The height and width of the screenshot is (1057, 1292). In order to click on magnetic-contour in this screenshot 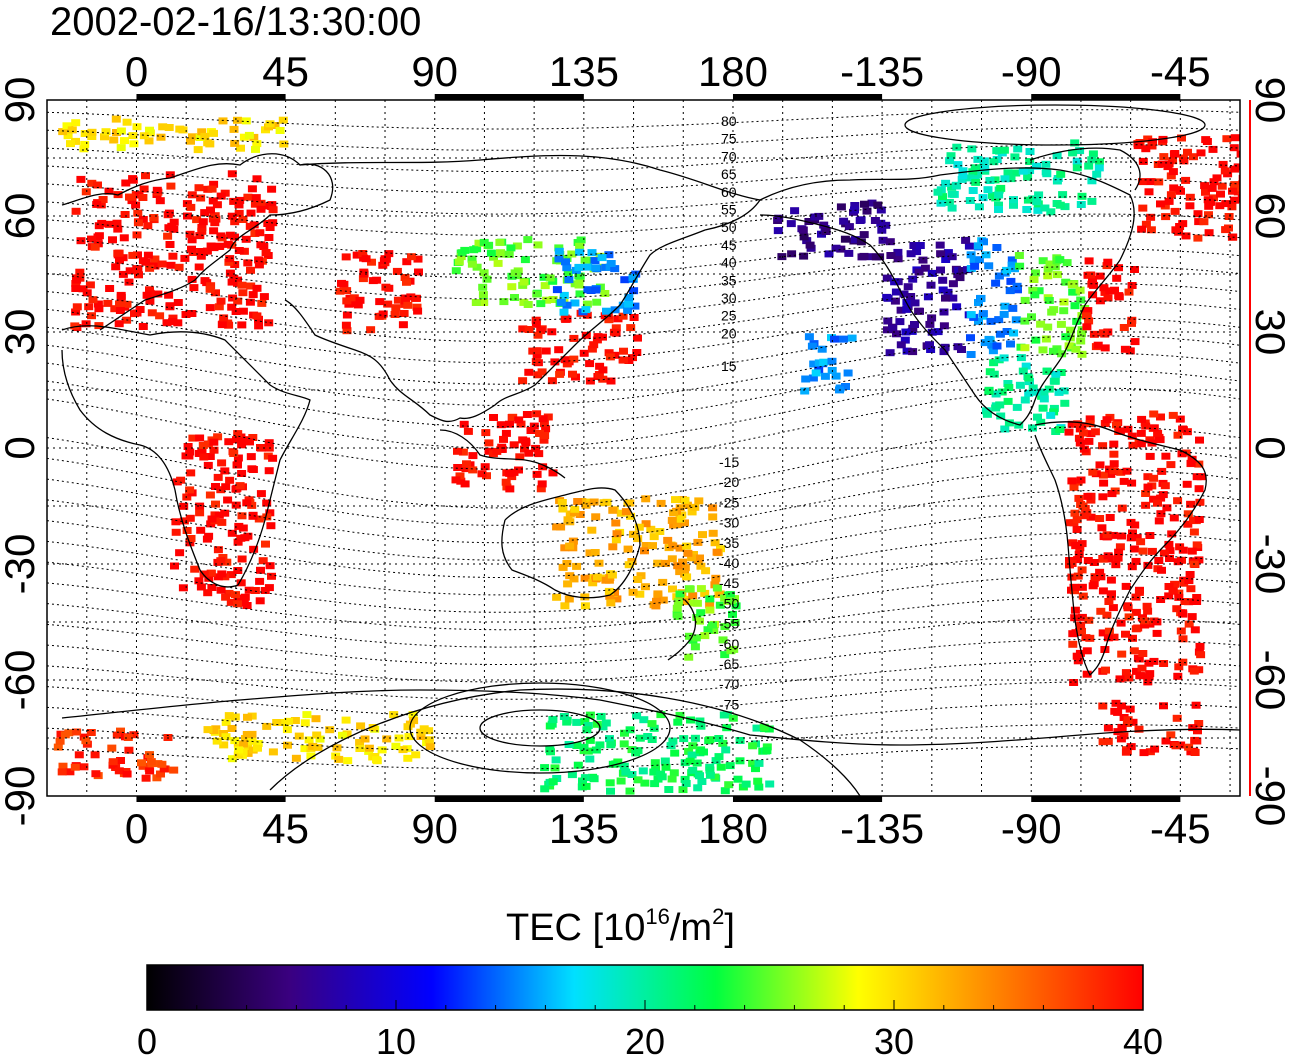, I will do `click(643, 409)`.